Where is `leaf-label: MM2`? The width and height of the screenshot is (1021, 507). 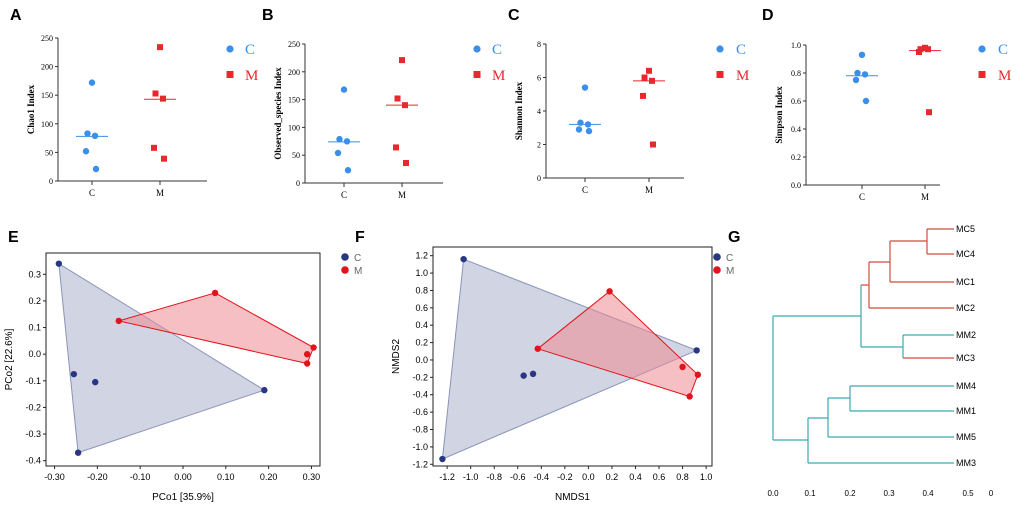 leaf-label: MM2 is located at coordinates (966, 335).